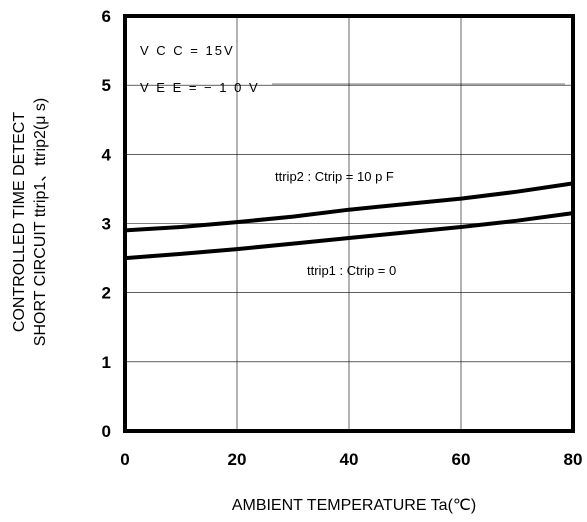  I want to click on x-tick-label: 80, so click(573, 459).